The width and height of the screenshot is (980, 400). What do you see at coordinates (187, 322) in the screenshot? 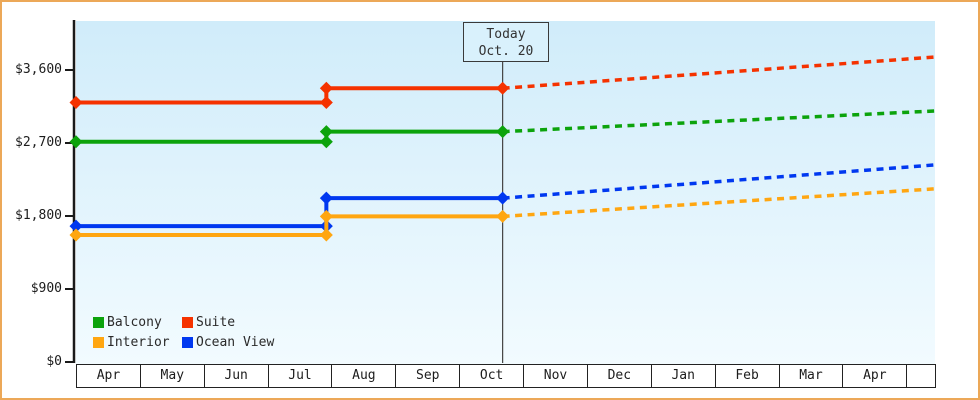
I see `suite-swatch-icon` at bounding box center [187, 322].